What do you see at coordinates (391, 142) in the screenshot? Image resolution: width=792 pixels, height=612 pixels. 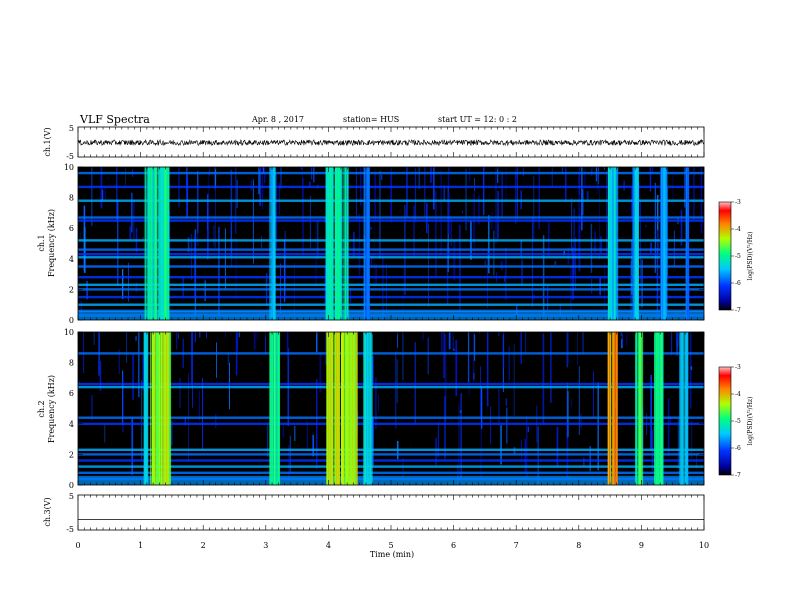 I see `ch1-waveform-line` at bounding box center [391, 142].